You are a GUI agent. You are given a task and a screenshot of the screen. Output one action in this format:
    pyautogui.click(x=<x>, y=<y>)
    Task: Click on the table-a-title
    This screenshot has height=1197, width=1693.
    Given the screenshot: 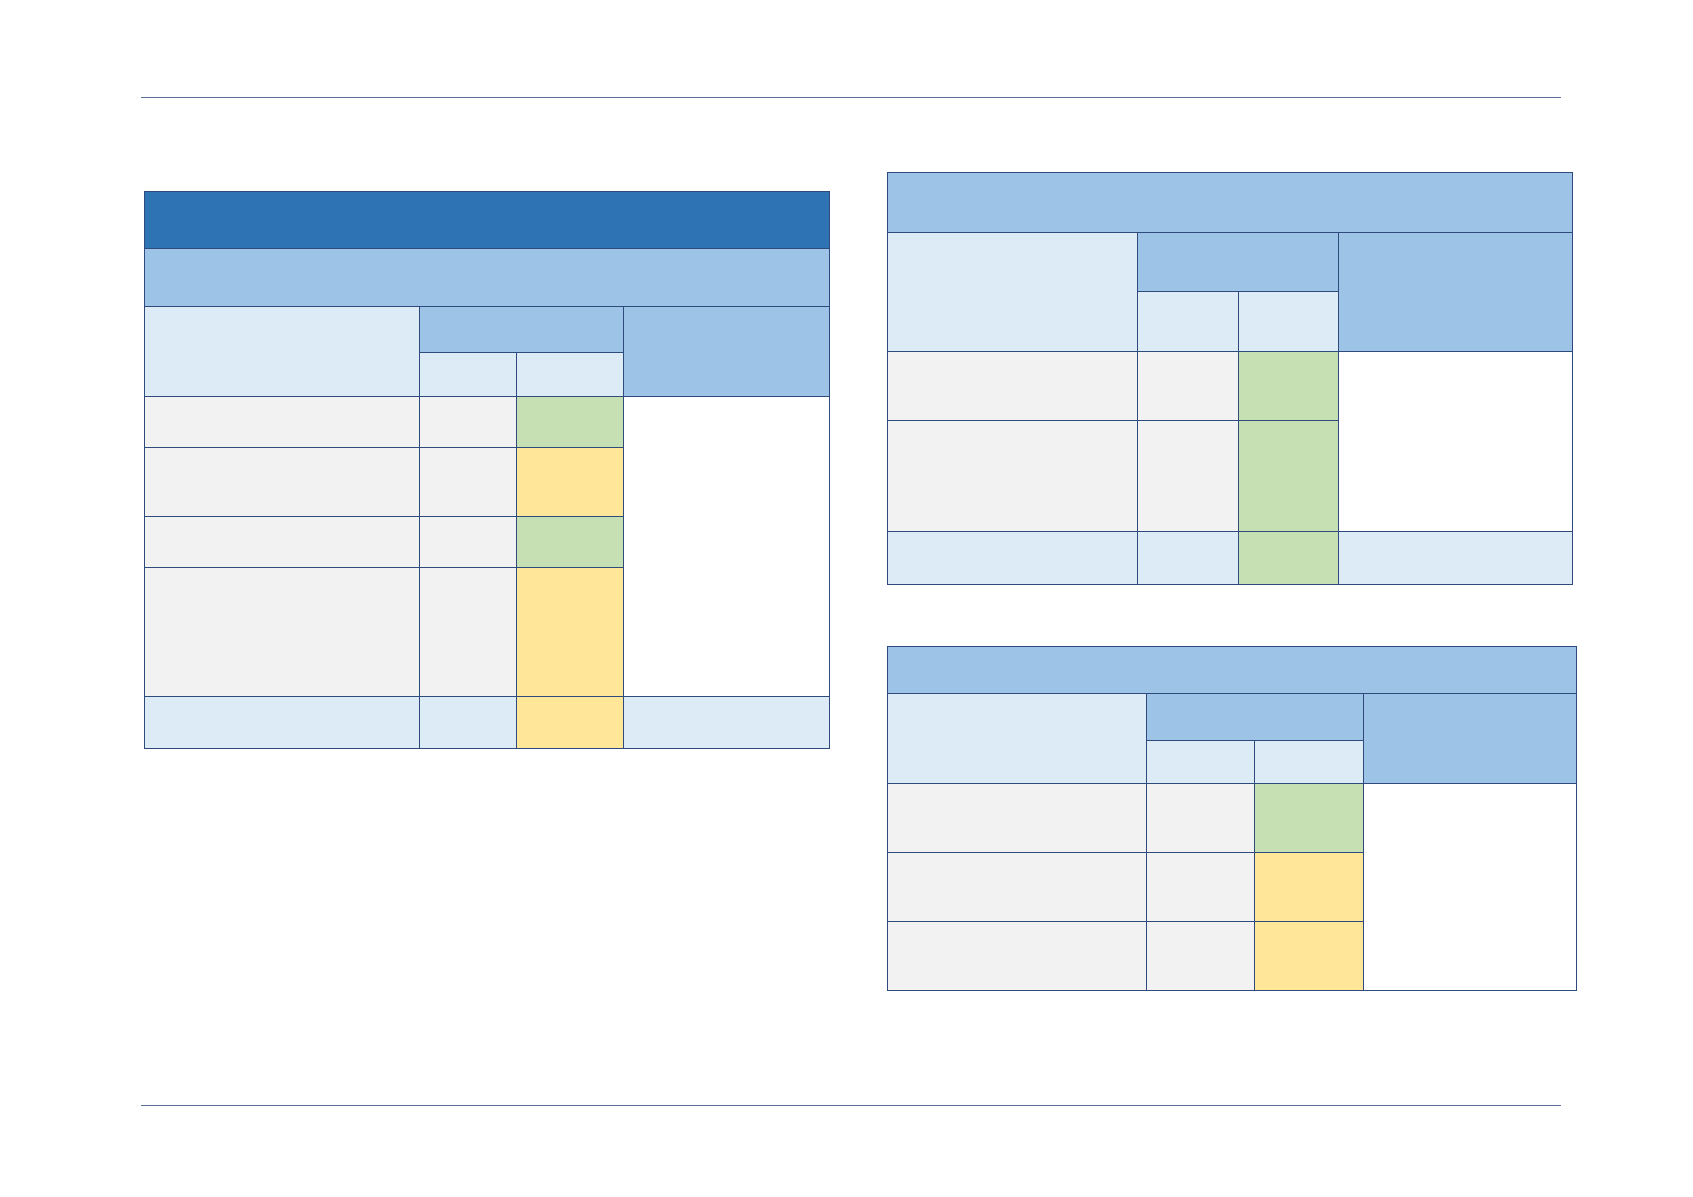 What is the action you would take?
    pyautogui.click(x=487, y=220)
    